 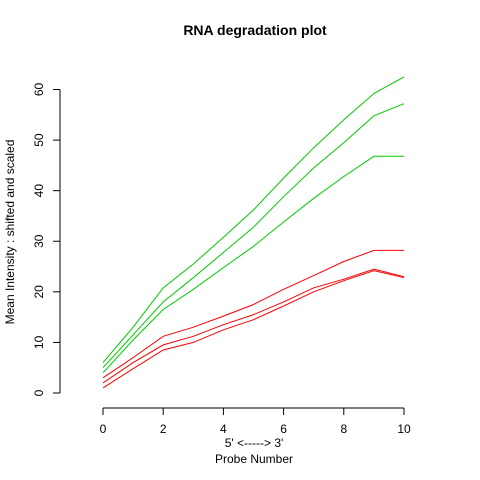 I want to click on y-tick-label: 50, so click(x=39, y=140).